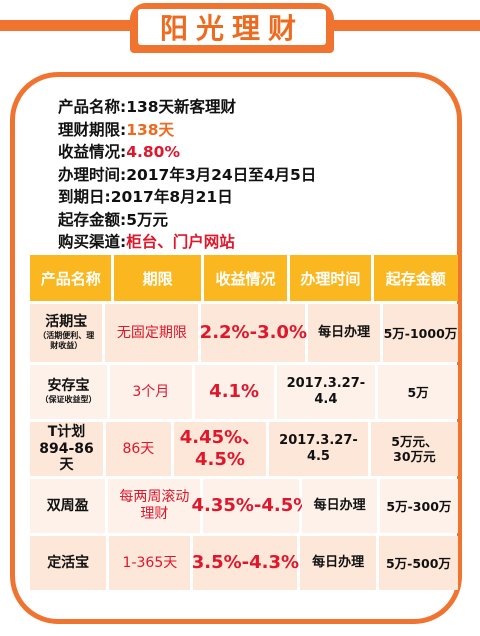 This screenshot has width=480, height=636. What do you see at coordinates (234, 392) in the screenshot?
I see `cell-yield: 4.1%` at bounding box center [234, 392].